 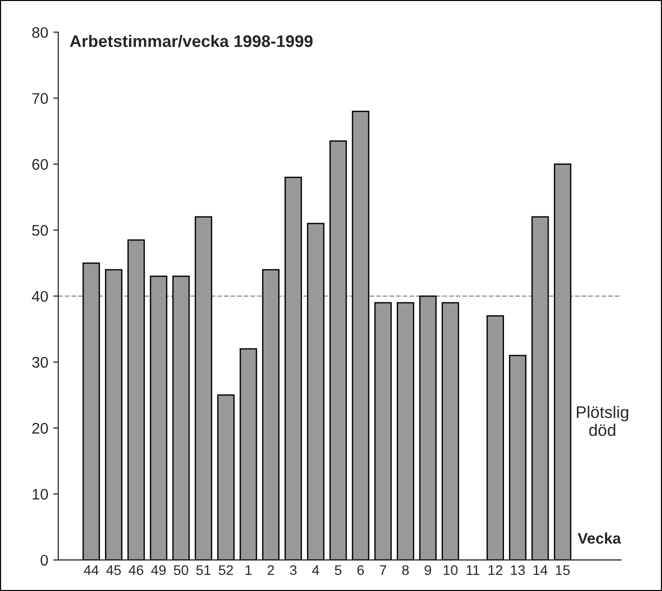 What do you see at coordinates (158, 570) in the screenshot?
I see `x-tick-label: 49` at bounding box center [158, 570].